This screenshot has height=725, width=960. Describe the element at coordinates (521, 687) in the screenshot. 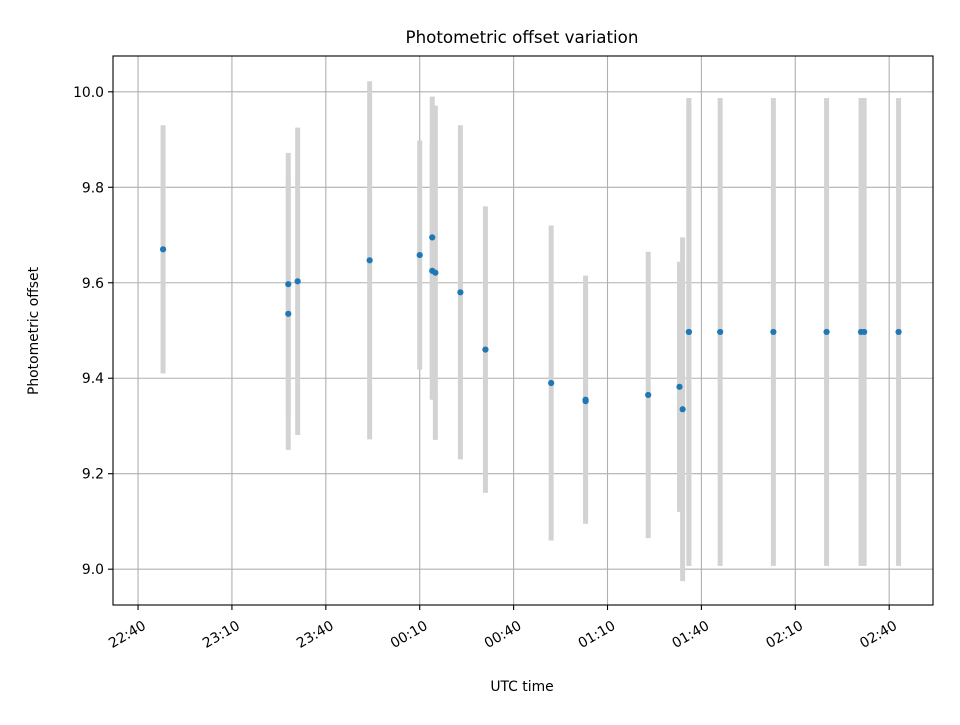

I see `x-axis-label: UTC time` at that location.